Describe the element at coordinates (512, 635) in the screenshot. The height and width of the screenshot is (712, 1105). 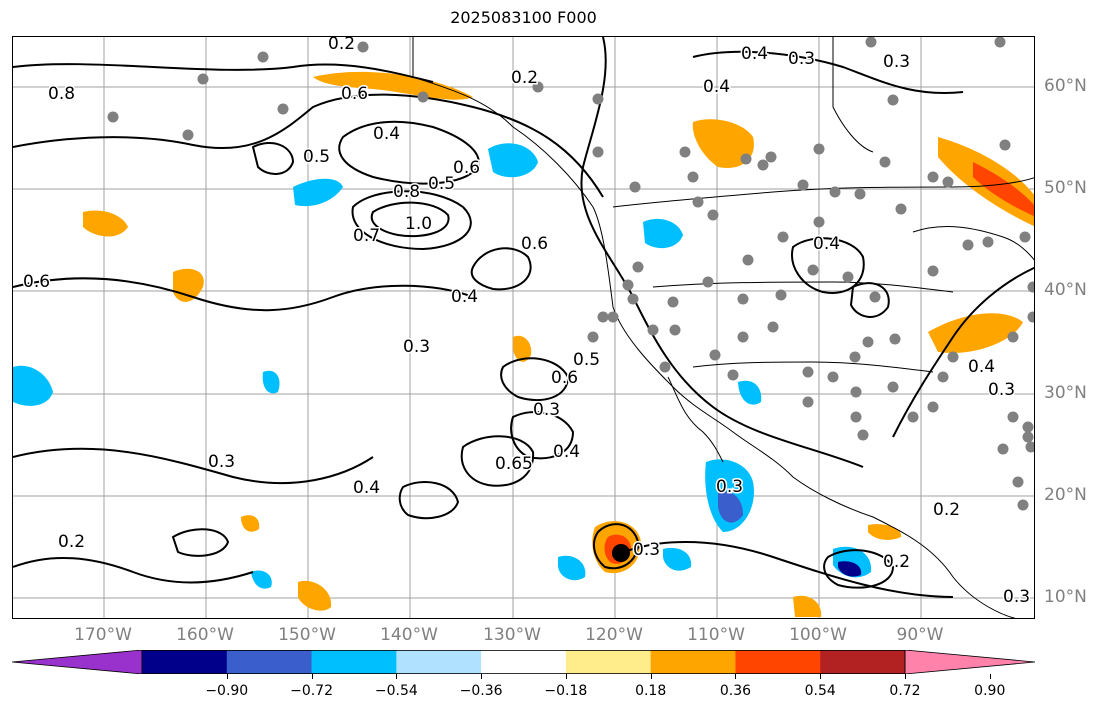
I see `longitude-label: 130°W` at that location.